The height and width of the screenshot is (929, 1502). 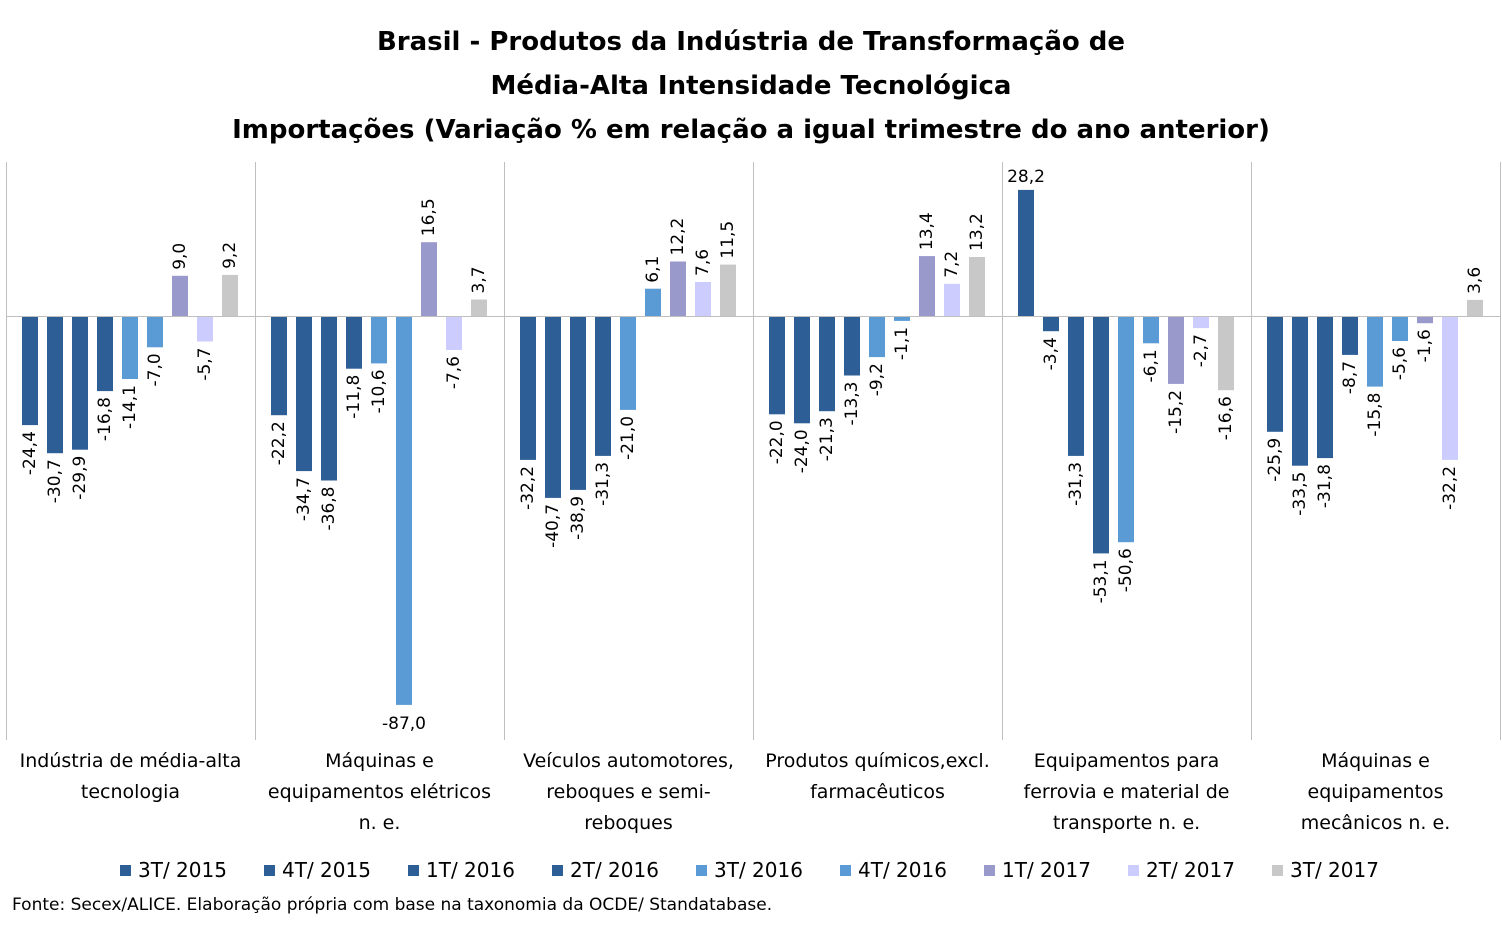 What do you see at coordinates (404, 724) in the screenshot?
I see `data-label: -87,0` at bounding box center [404, 724].